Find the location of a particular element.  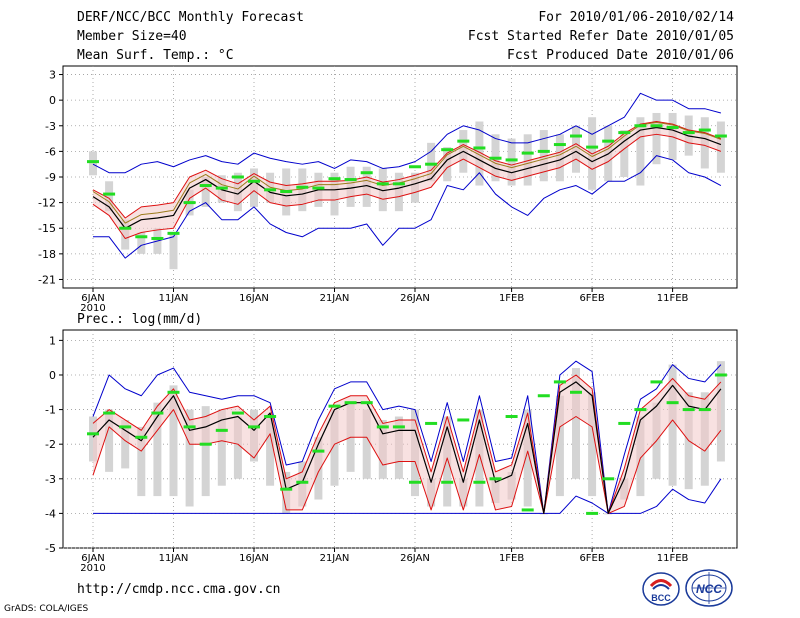

bcc-logo: BCC is located at coordinates (661, 589).